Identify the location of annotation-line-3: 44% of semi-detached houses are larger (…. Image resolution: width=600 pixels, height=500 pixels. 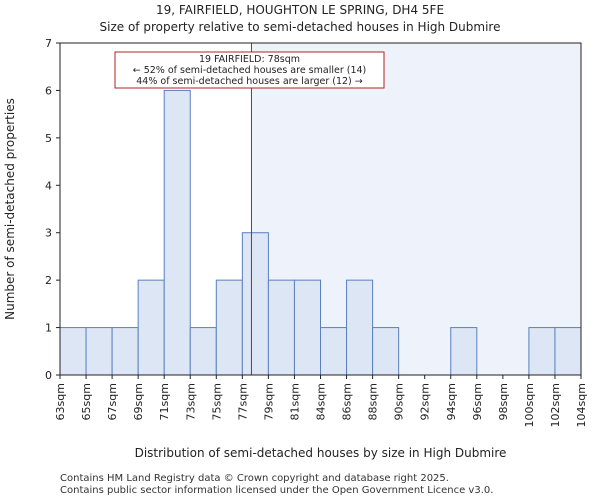
(249, 81).